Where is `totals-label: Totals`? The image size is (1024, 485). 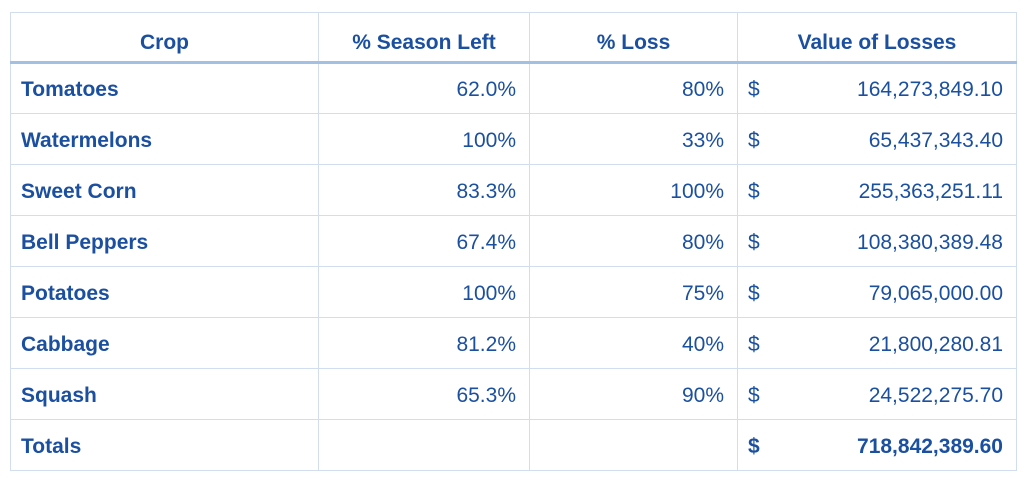
totals-label: Totals is located at coordinates (164, 445).